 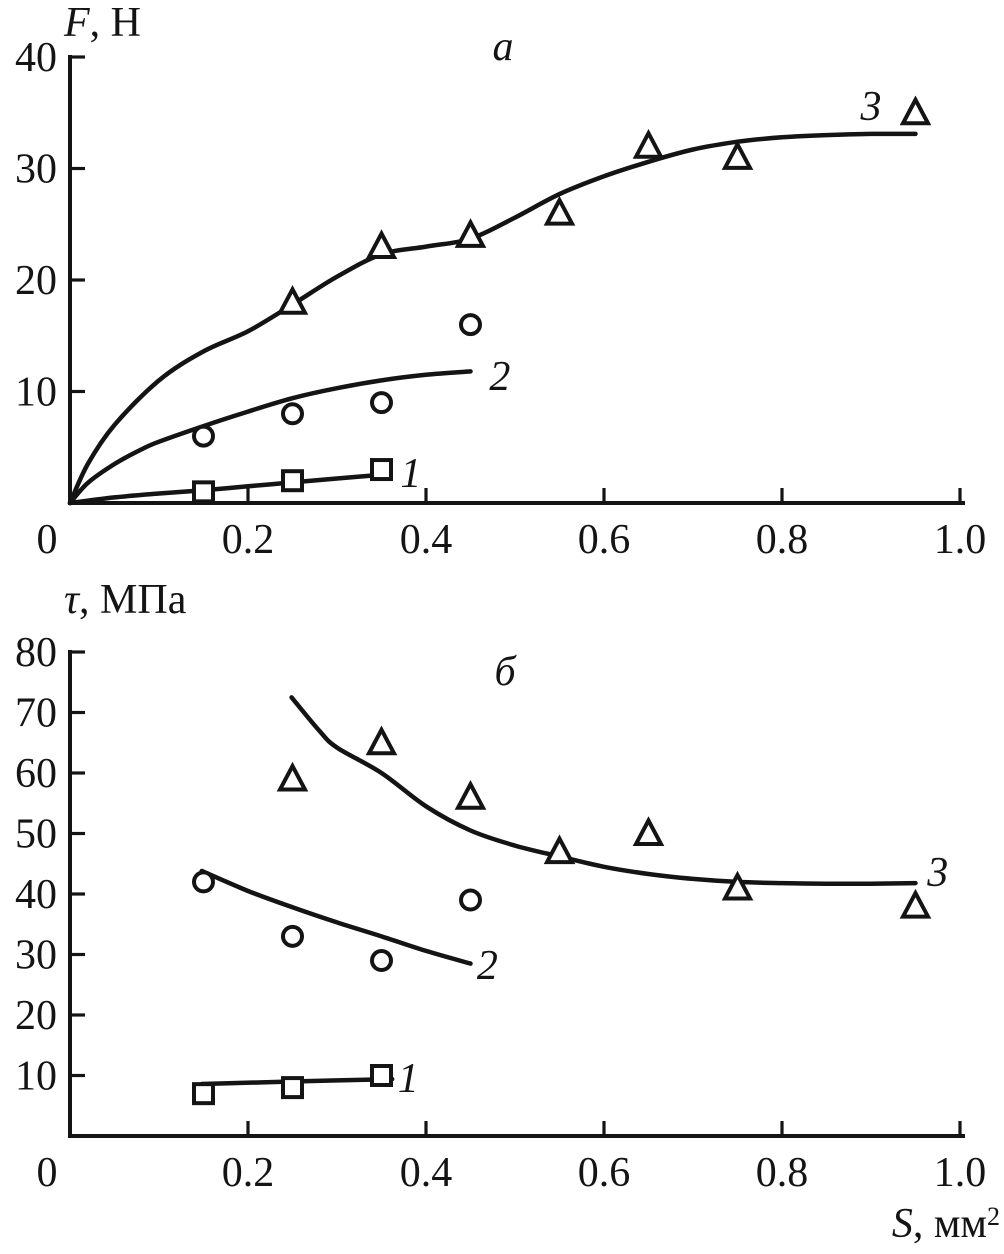 What do you see at coordinates (36, 653) in the screenshot?
I see `panel-b-y-tick-label: 80` at bounding box center [36, 653].